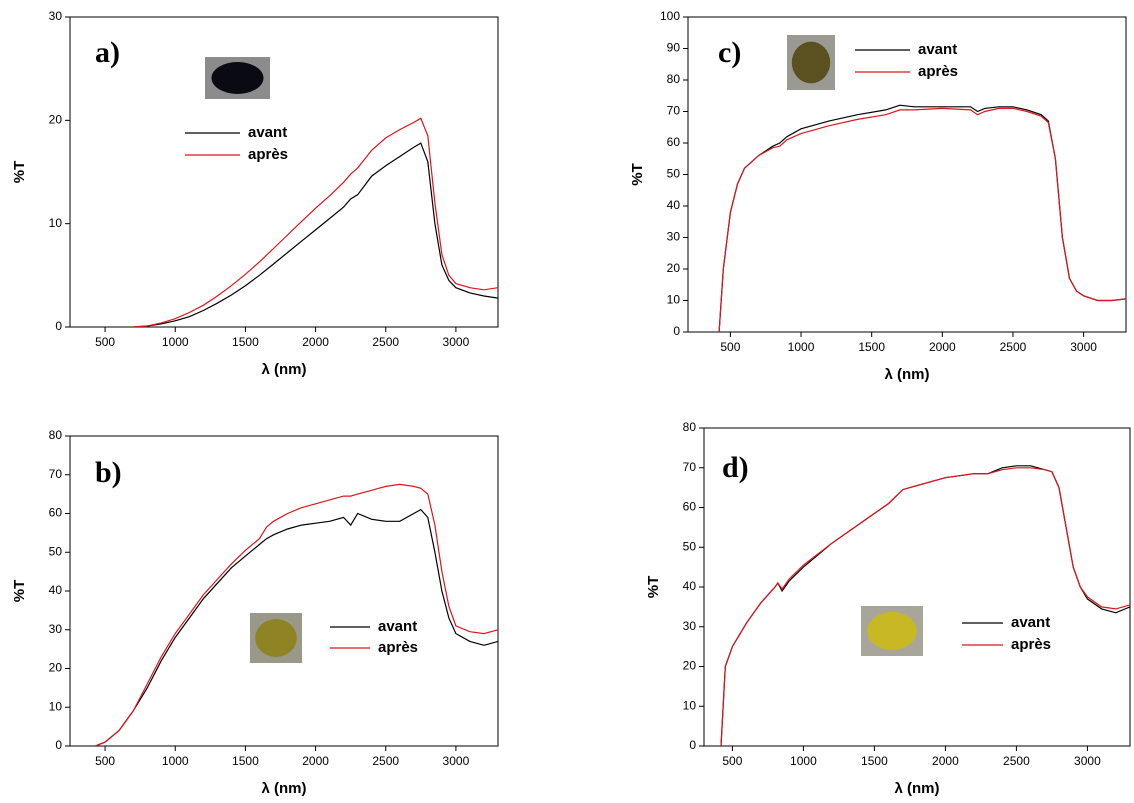  What do you see at coordinates (108, 472) in the screenshot?
I see `panel-label: b)` at bounding box center [108, 472].